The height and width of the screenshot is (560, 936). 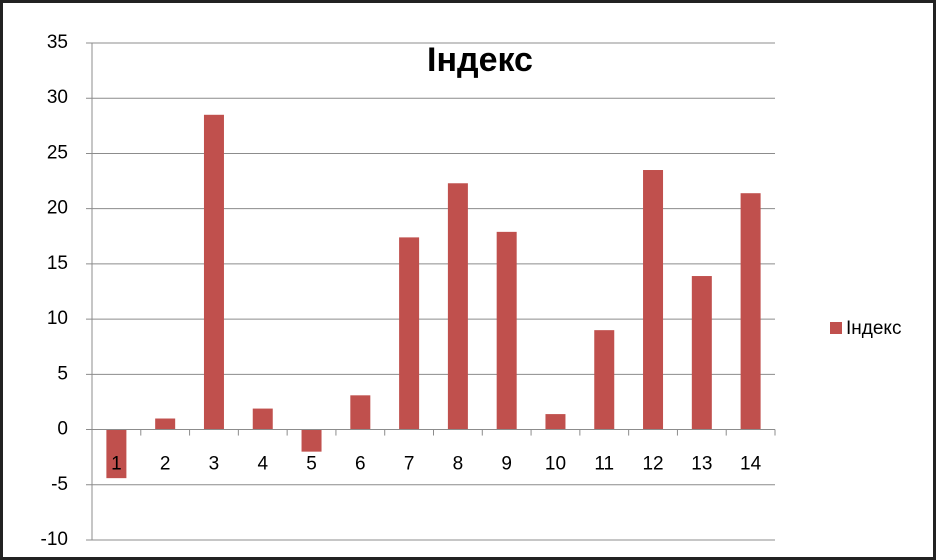 What do you see at coordinates (57, 263) in the screenshot?
I see `y-tick-label: 15` at bounding box center [57, 263].